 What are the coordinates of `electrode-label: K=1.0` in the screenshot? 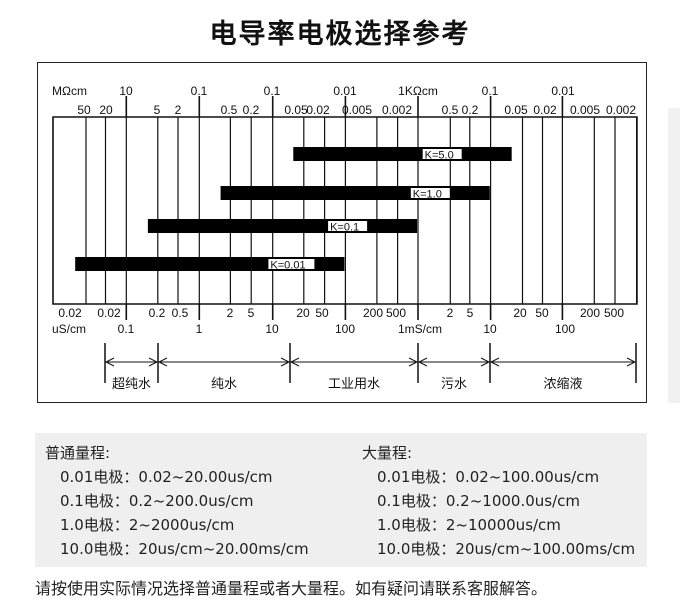 It's located at (427, 195).